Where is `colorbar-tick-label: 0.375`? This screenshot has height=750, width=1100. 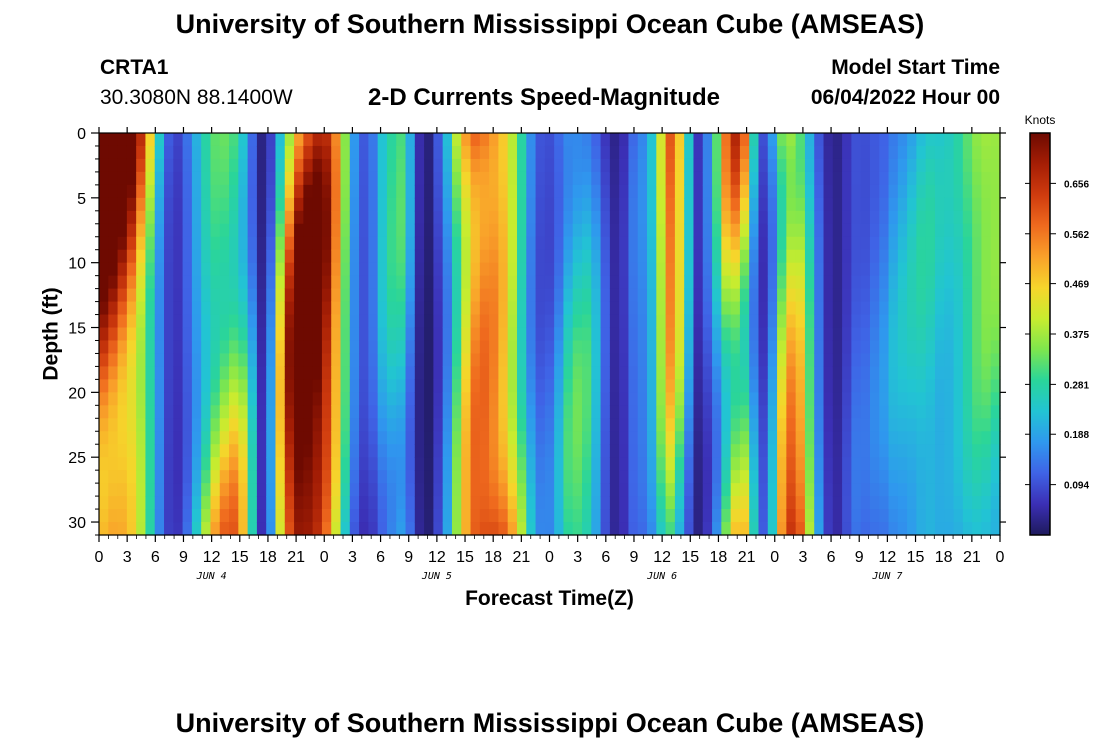 colorbar-tick-label: 0.375 is located at coordinates (1076, 335).